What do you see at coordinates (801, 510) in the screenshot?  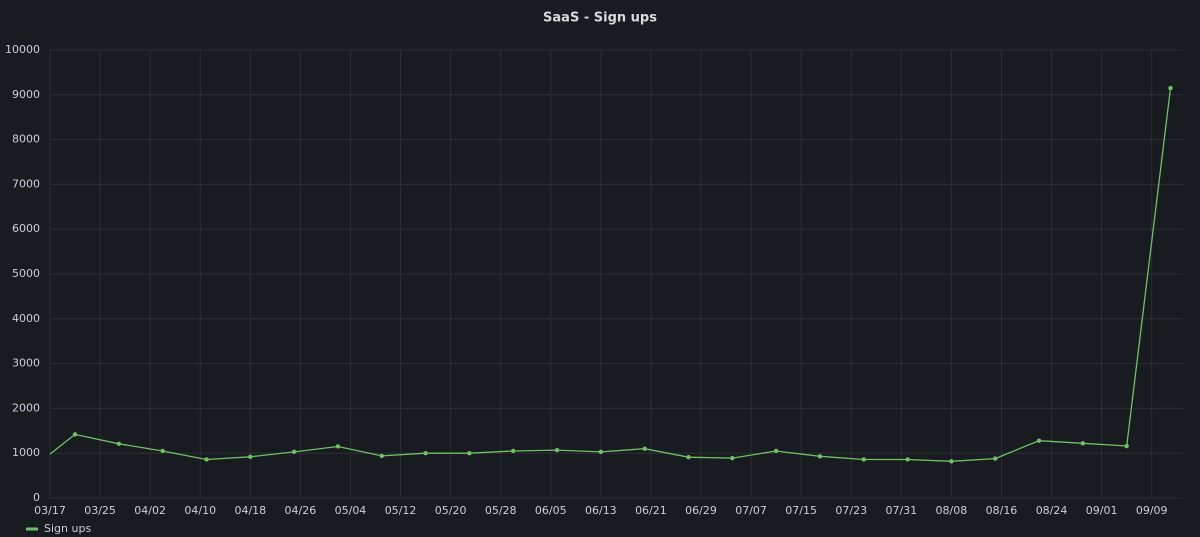 I see `x-tick-label: 07/15` at bounding box center [801, 510].